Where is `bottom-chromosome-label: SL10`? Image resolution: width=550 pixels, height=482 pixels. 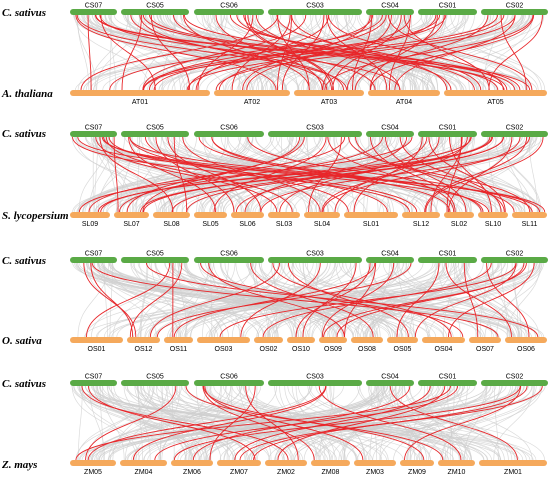
bottom-chromosome-label: SL10 is located at coordinates (493, 224).